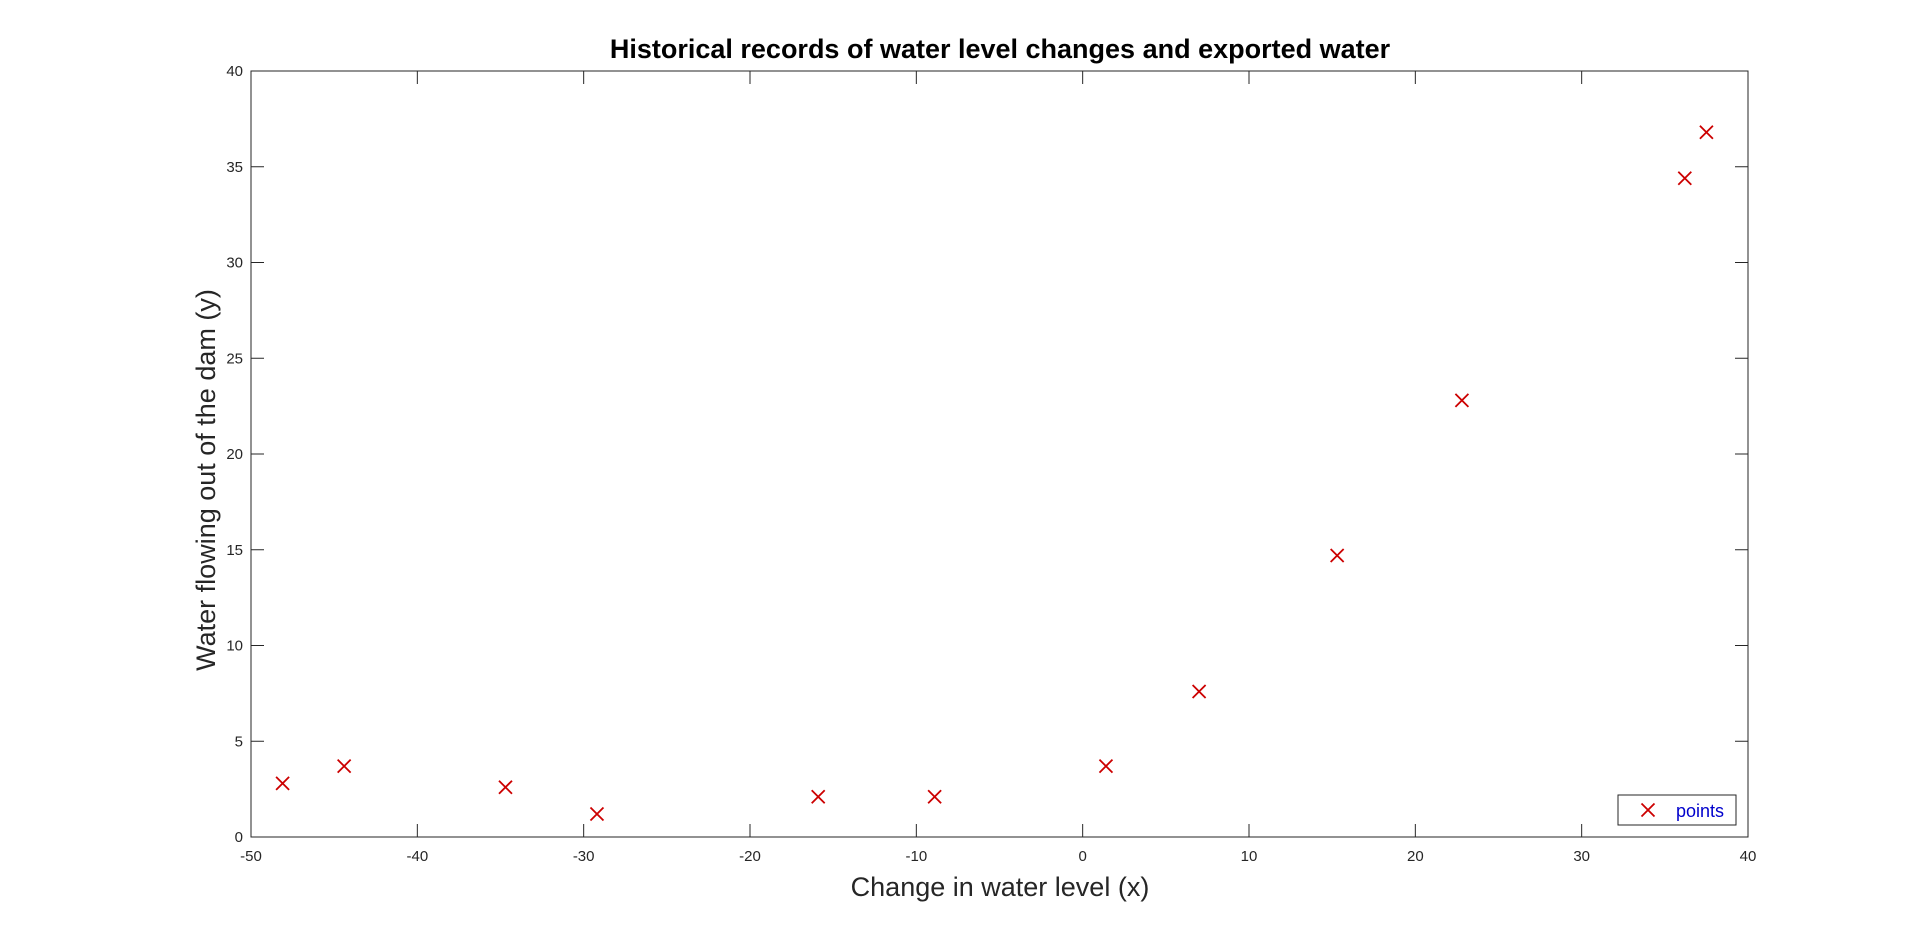 This screenshot has width=1920, height=936. I want to click on legend-label: points, so click(1700, 811).